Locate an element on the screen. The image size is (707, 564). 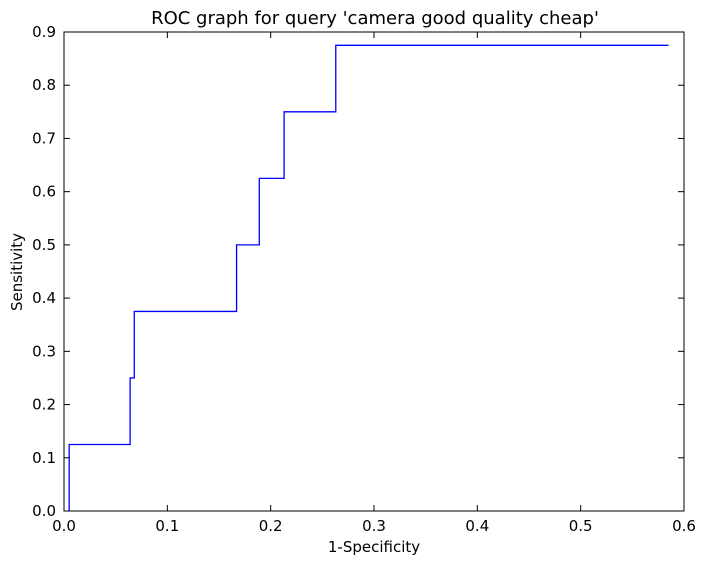
y-tick-label: 0.2 is located at coordinates (44, 405).